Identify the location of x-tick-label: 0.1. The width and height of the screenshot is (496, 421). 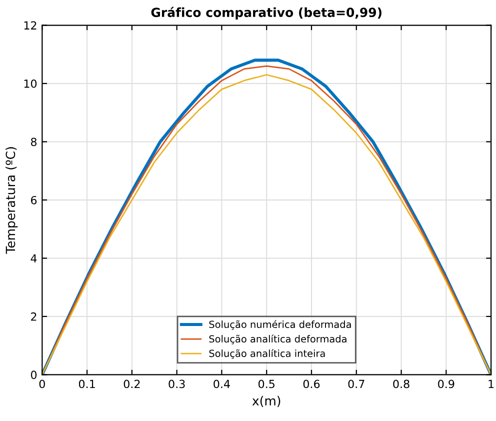
(86, 384).